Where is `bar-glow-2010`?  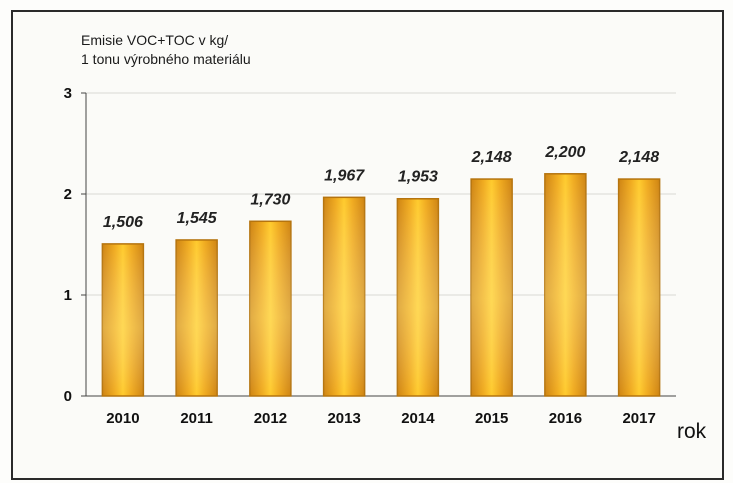
bar-glow-2010 is located at coordinates (123, 319).